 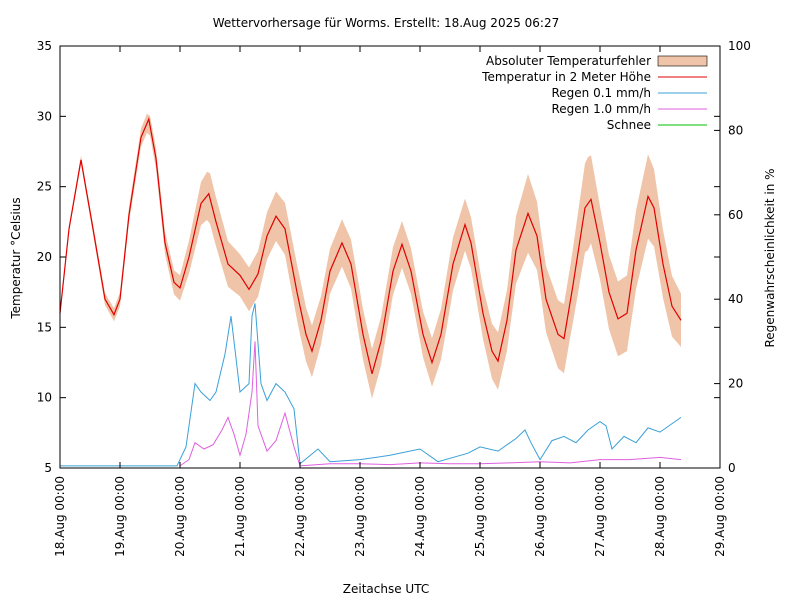 I want to click on x-tick-label: 29.Aug 00:00, so click(x=720, y=516).